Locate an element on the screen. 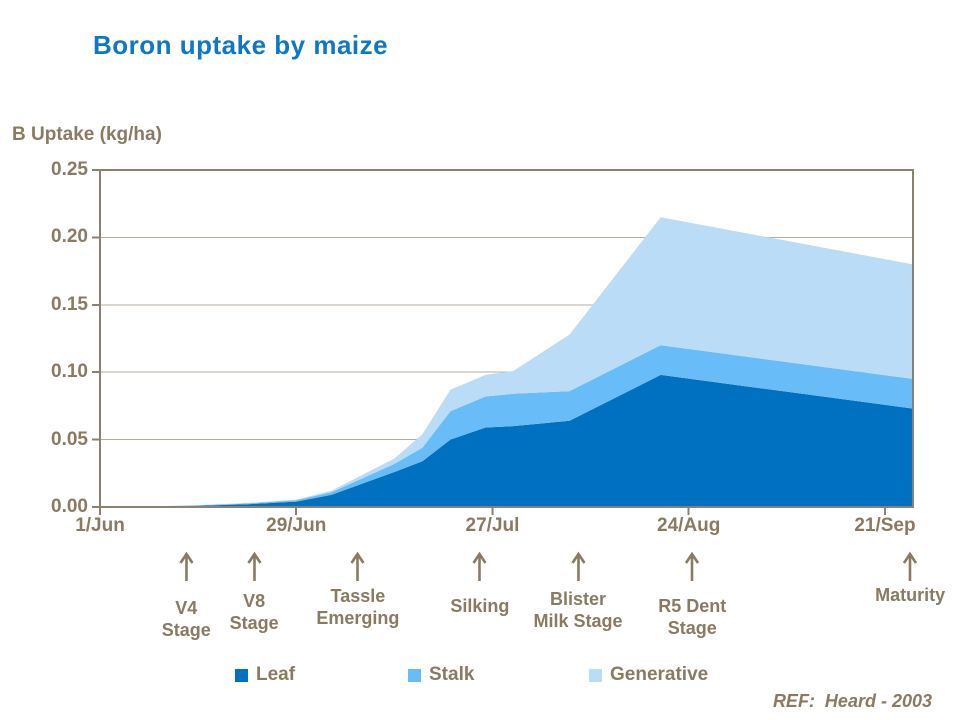  legend-item-stalk: Stalk is located at coordinates (441, 675).